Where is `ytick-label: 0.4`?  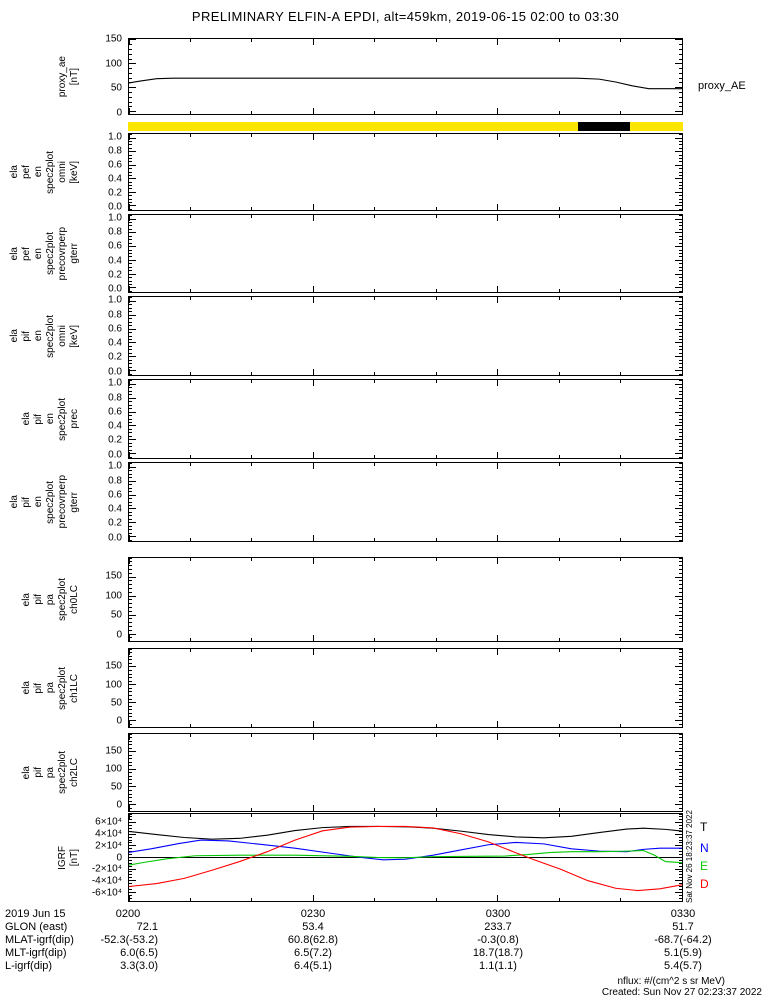
ytick-label: 0.4 is located at coordinates (115, 509).